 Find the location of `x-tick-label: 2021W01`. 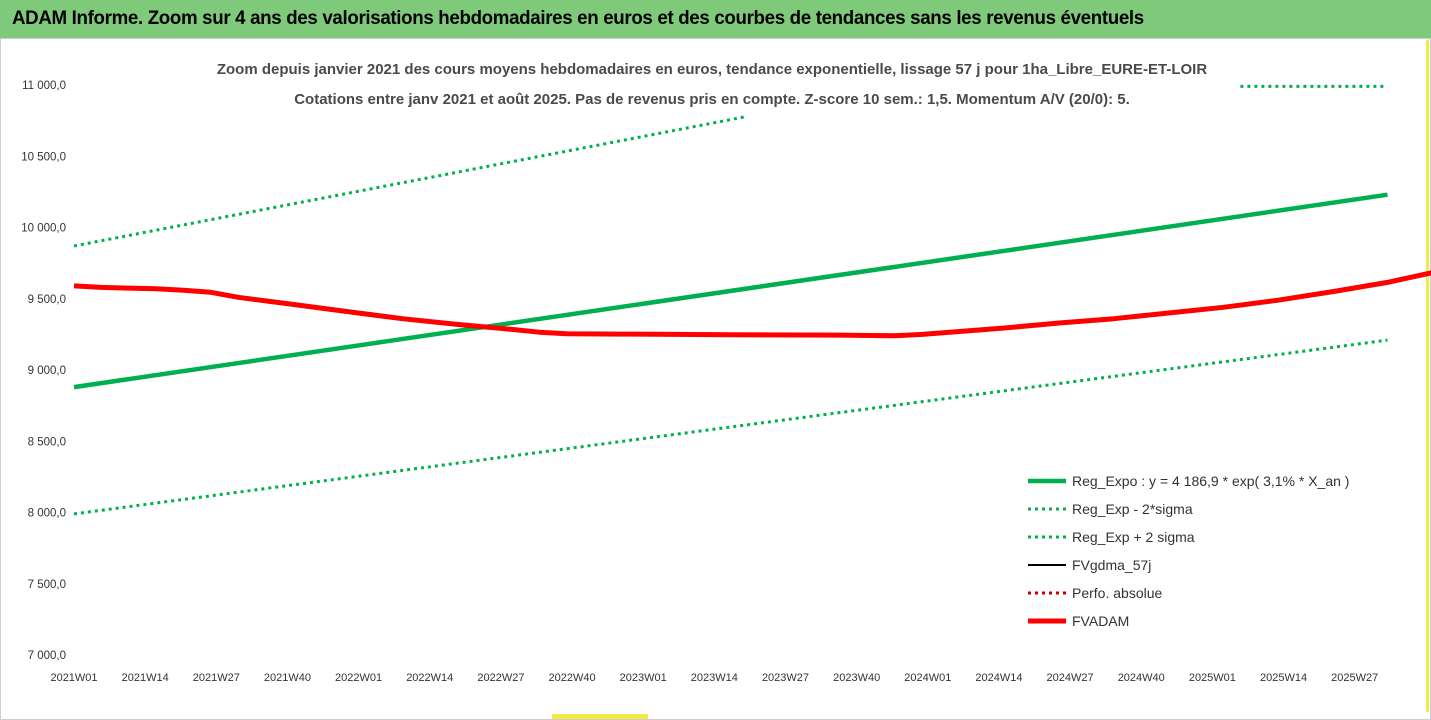

x-tick-label: 2021W01 is located at coordinates (73, 678).